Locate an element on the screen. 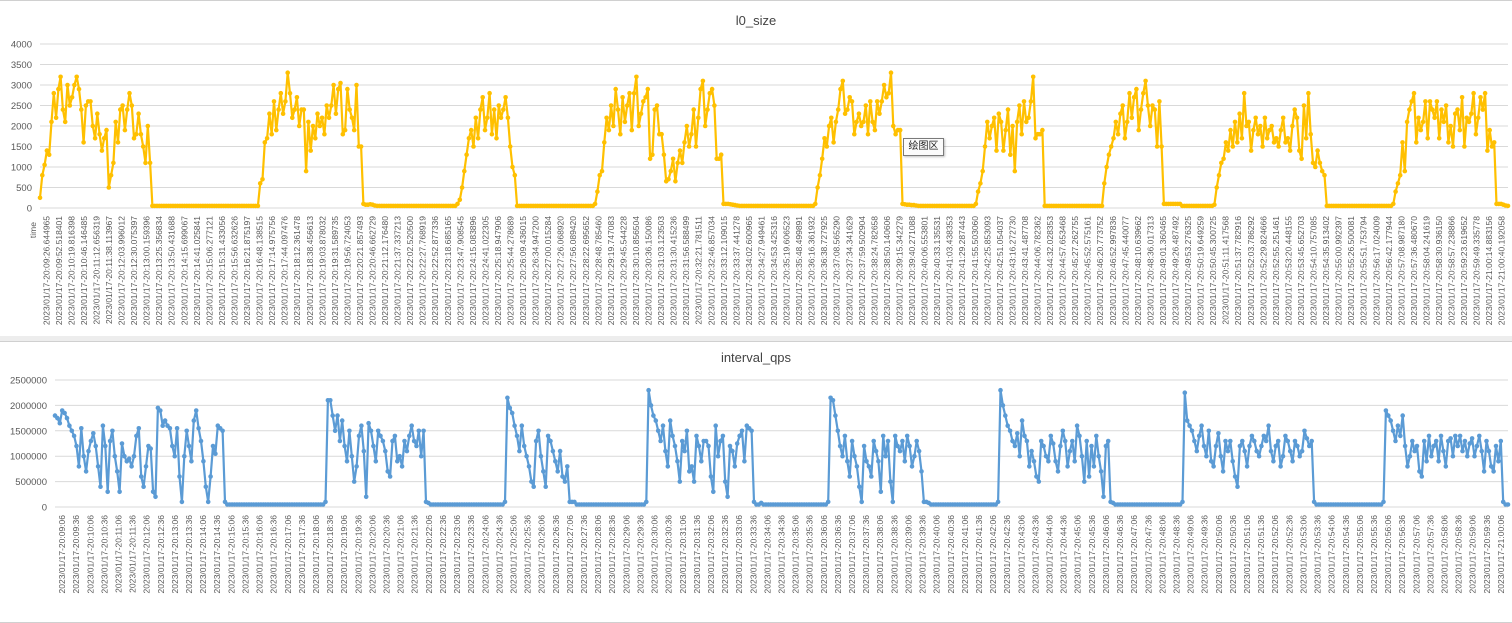 This screenshot has height=623, width=1512. chart1-x-tick-label: 2023/01/17-20:26:36 is located at coordinates (556, 554).